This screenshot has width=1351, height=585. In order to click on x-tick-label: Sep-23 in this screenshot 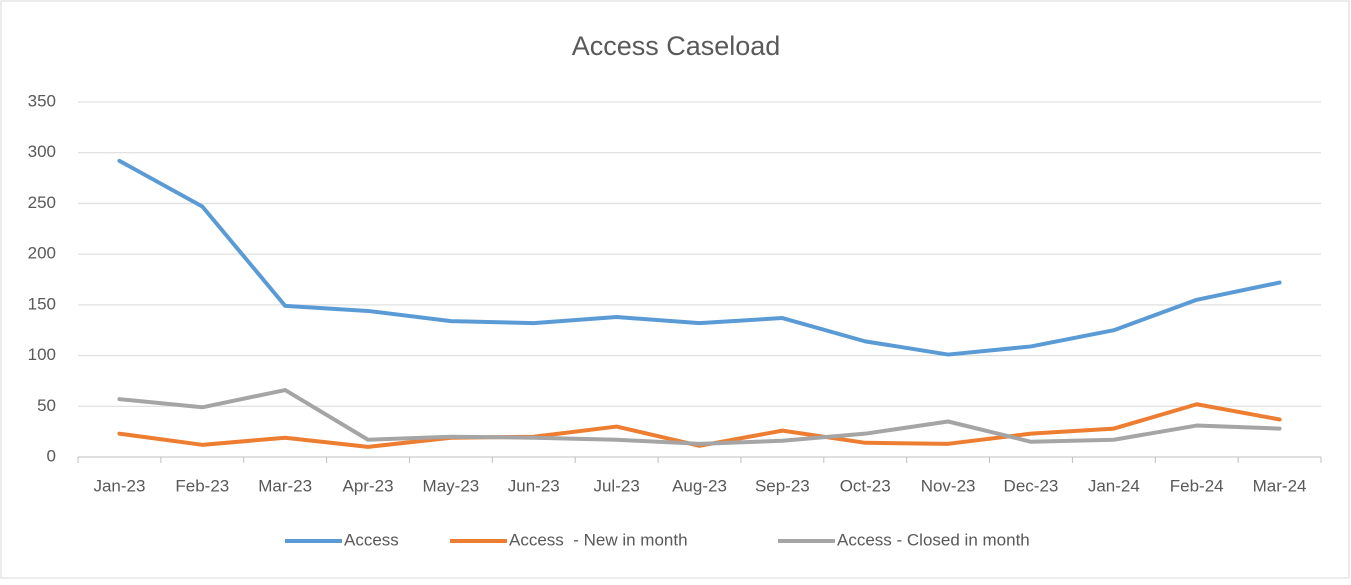, I will do `click(782, 485)`.